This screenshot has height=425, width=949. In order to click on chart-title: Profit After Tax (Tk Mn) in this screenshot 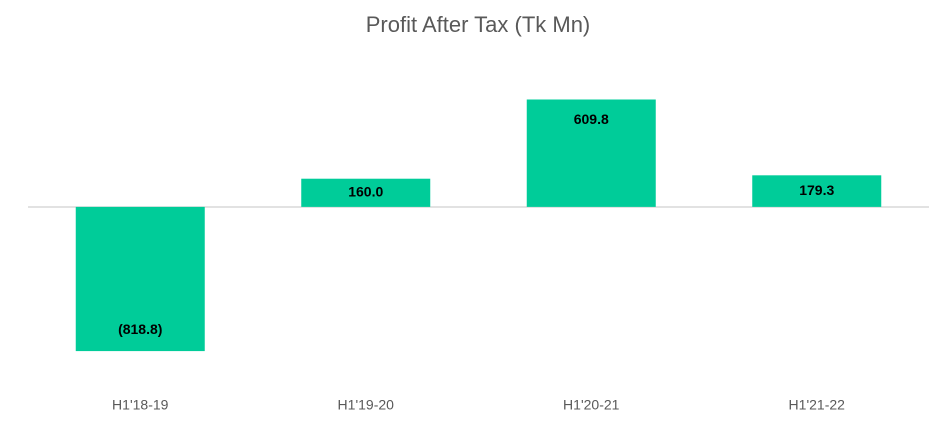, I will do `click(478, 24)`.